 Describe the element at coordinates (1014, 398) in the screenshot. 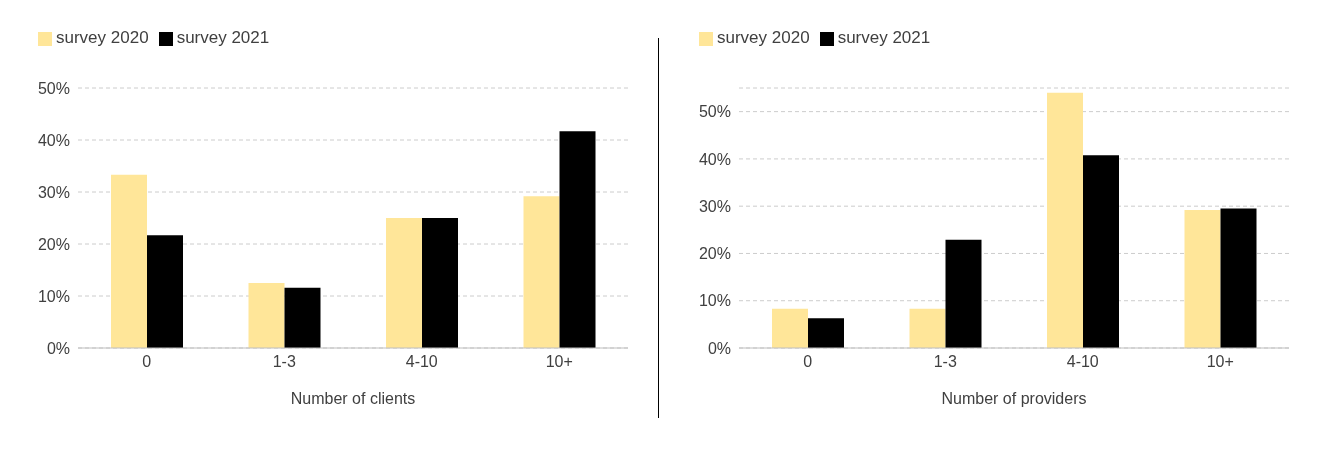

I see `x-axis-title: Number of providers` at that location.